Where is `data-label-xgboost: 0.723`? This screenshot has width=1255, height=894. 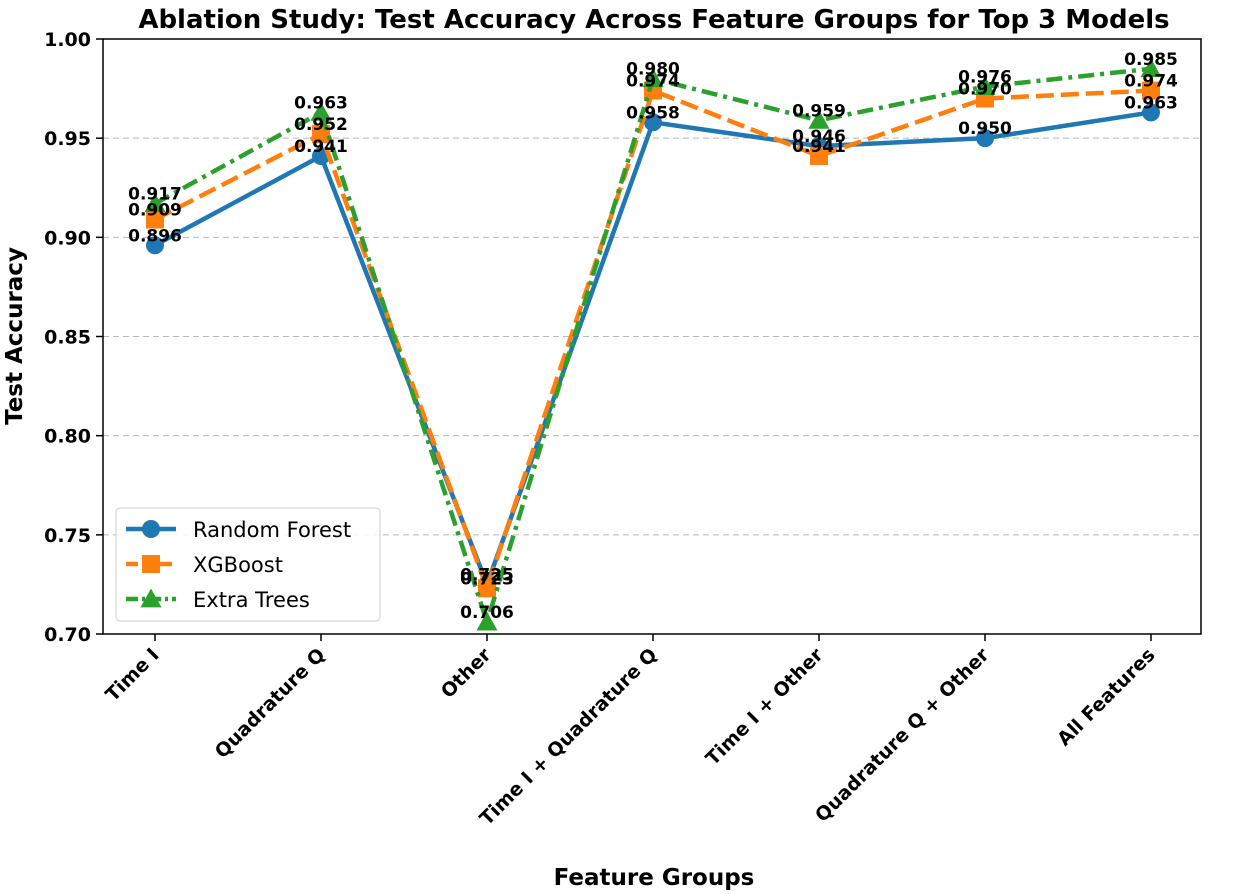
data-label-xgboost: 0.723 is located at coordinates (487, 579).